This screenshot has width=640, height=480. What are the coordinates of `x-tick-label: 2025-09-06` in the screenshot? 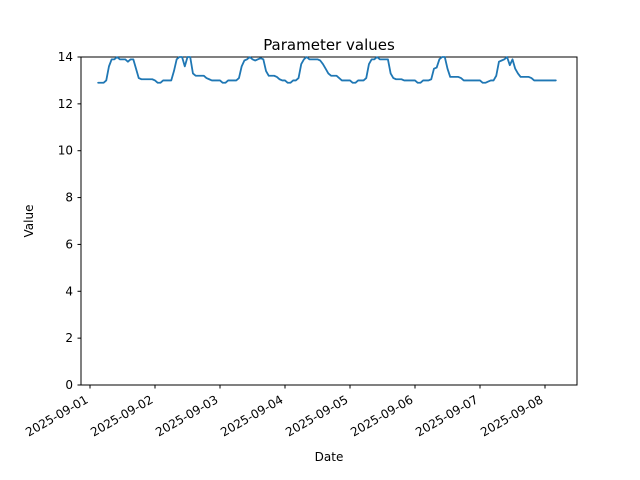 It's located at (381, 415).